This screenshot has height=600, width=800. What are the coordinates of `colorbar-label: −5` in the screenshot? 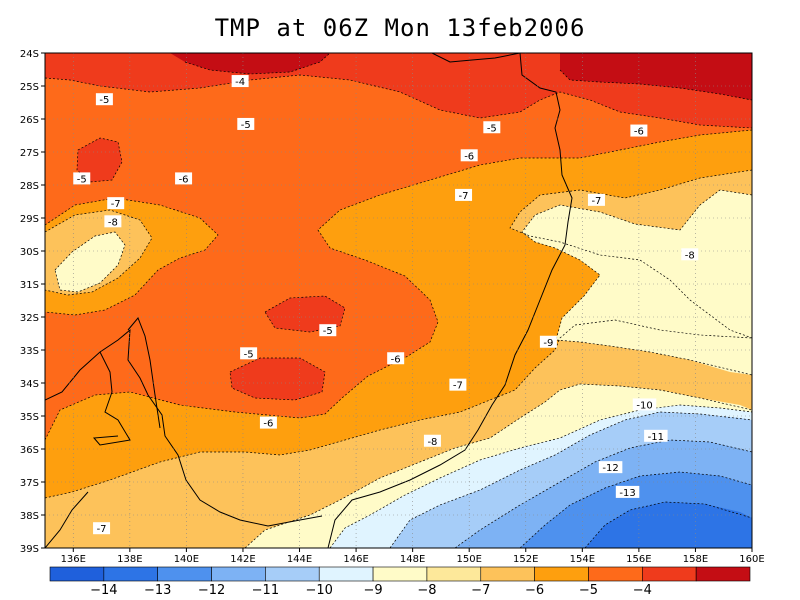 It's located at (588, 590).